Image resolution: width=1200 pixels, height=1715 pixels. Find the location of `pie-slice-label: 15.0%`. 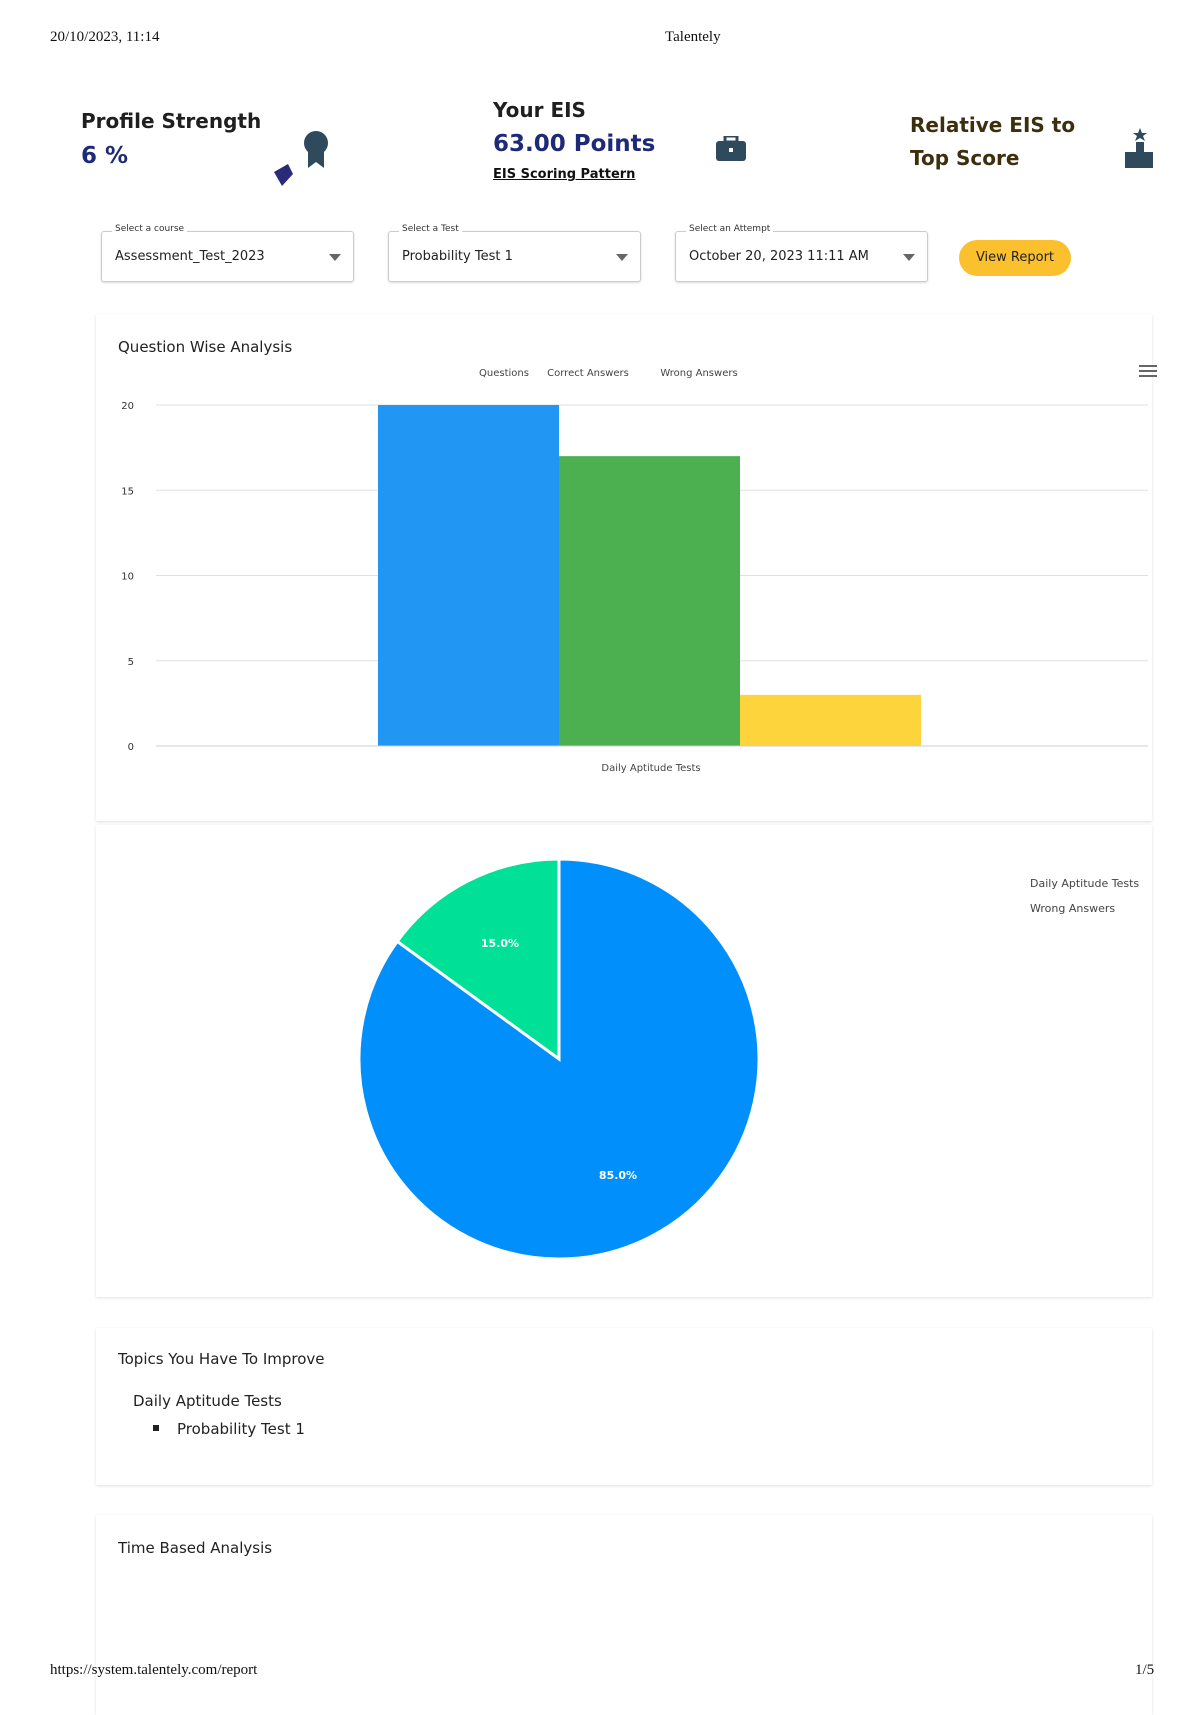

pie-slice-label: 15.0% is located at coordinates (500, 943).